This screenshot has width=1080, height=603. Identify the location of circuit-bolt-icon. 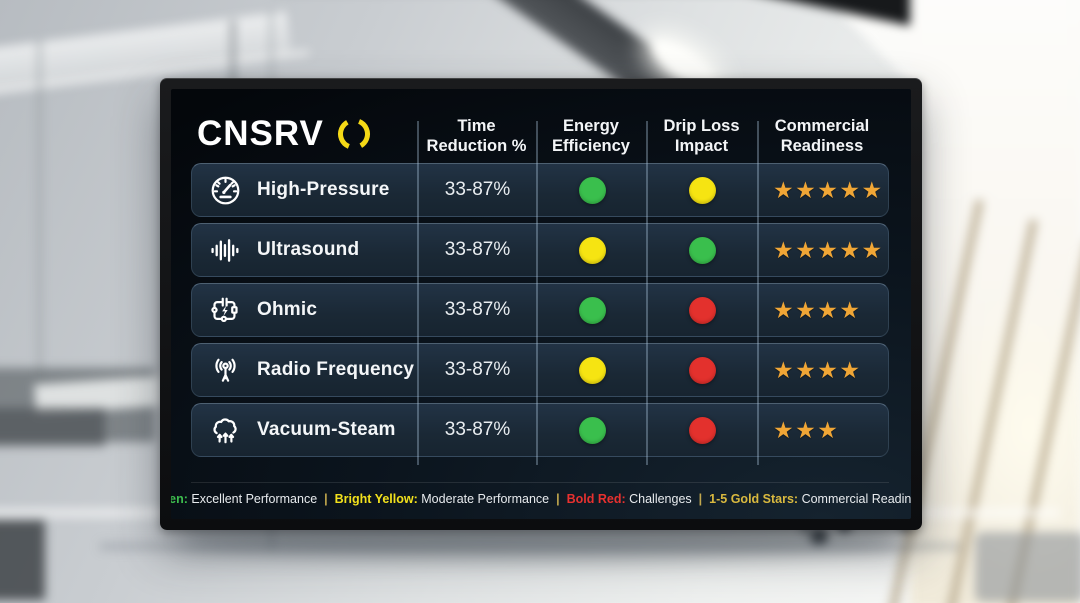
(224, 309).